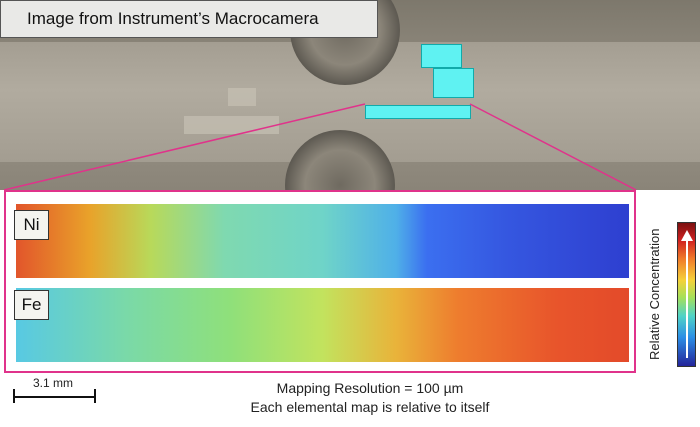 The width and height of the screenshot is (700, 427). I want to click on analysis-area-strip, so click(418, 112).